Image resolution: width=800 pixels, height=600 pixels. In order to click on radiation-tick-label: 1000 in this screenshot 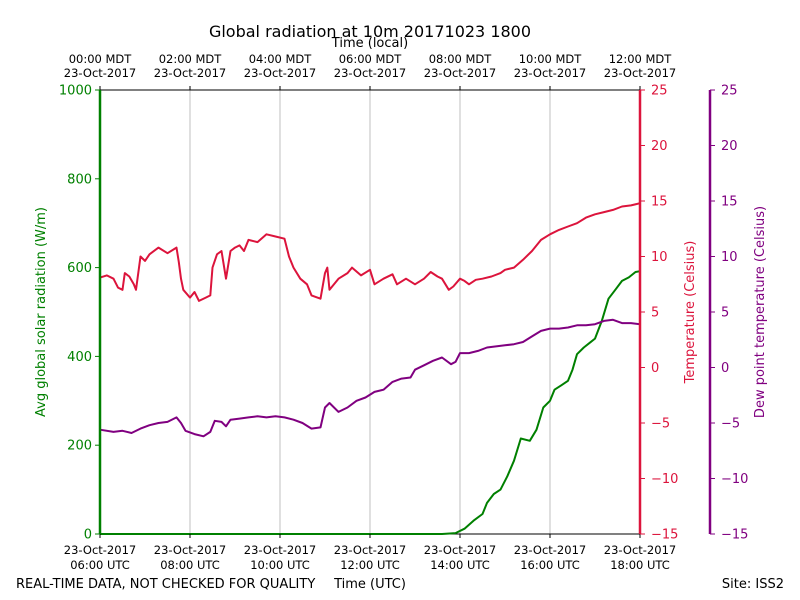, I will do `click(75, 91)`.